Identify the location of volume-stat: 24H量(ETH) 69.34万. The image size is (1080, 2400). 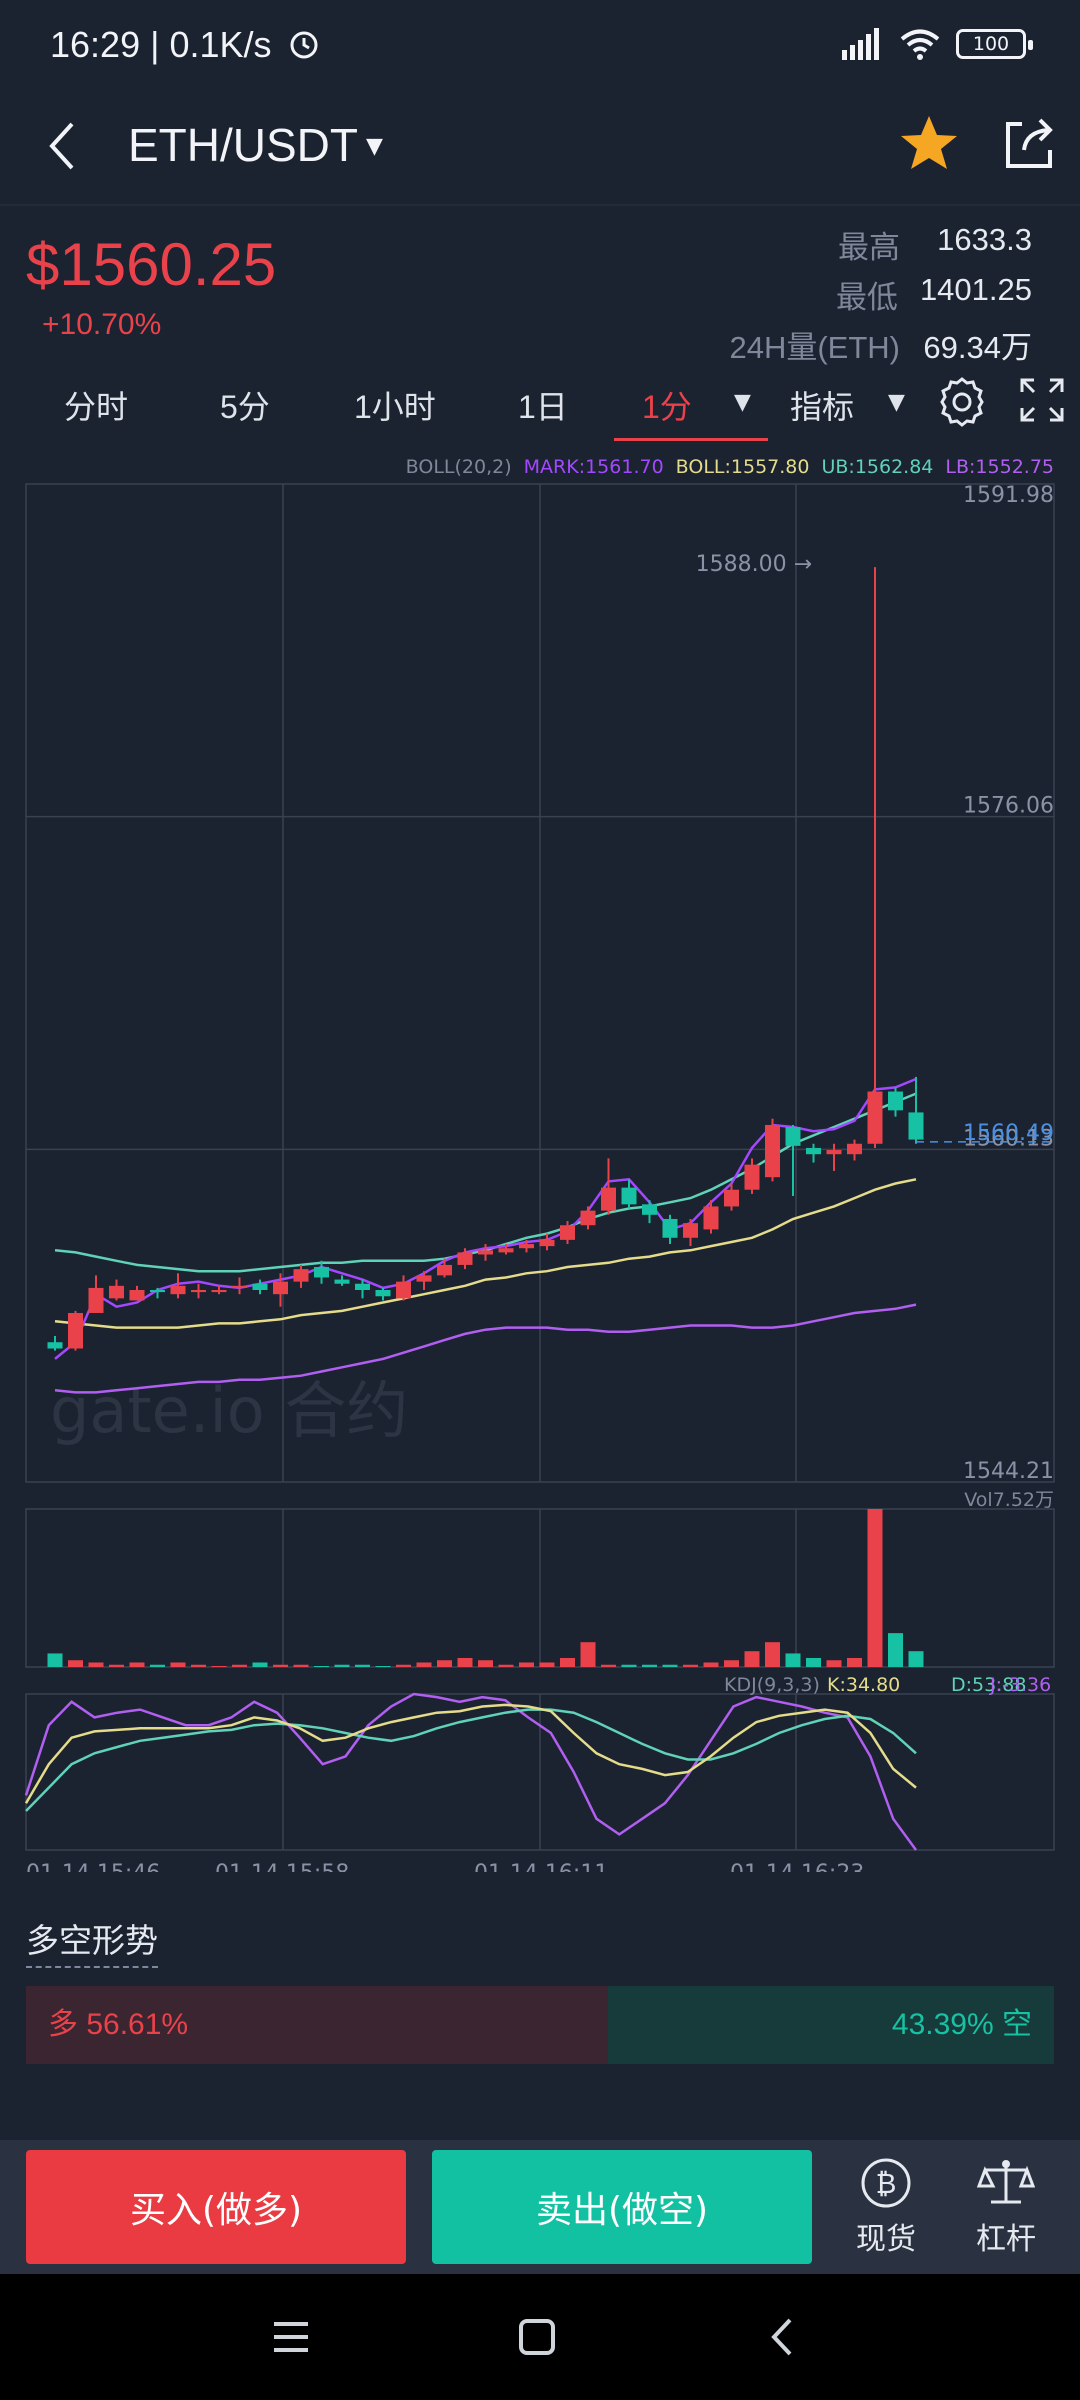
(880, 344).